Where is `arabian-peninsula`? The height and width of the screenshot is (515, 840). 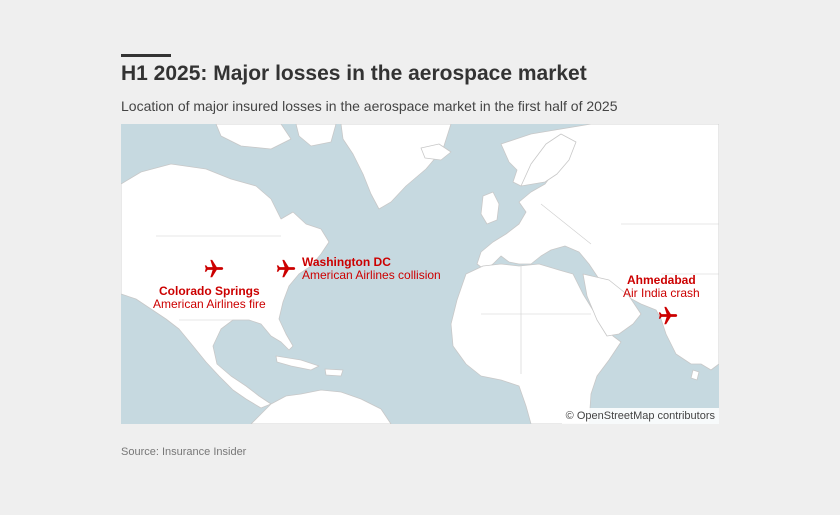
arabian-peninsula is located at coordinates (612, 305).